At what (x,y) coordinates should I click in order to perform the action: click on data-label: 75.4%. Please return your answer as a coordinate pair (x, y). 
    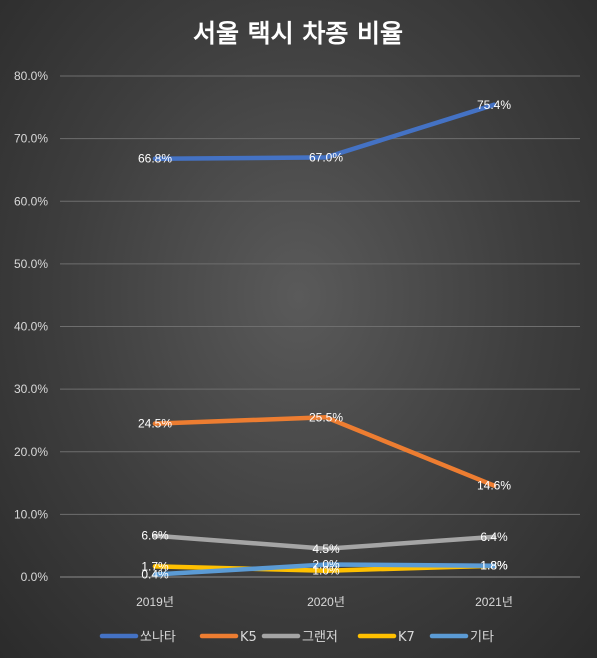
    Looking at the image, I should click on (494, 105).